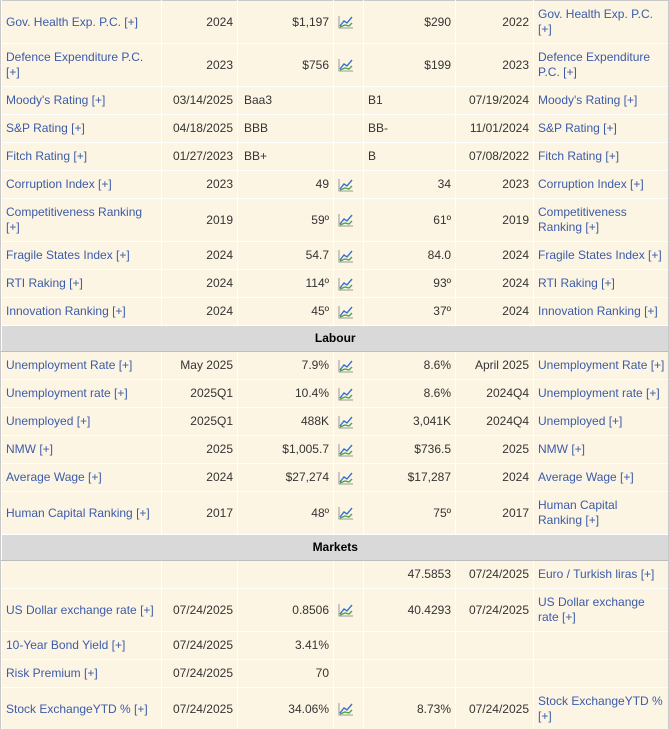  I want to click on indicator-link-right: Fitch Rating [+], so click(579, 156).